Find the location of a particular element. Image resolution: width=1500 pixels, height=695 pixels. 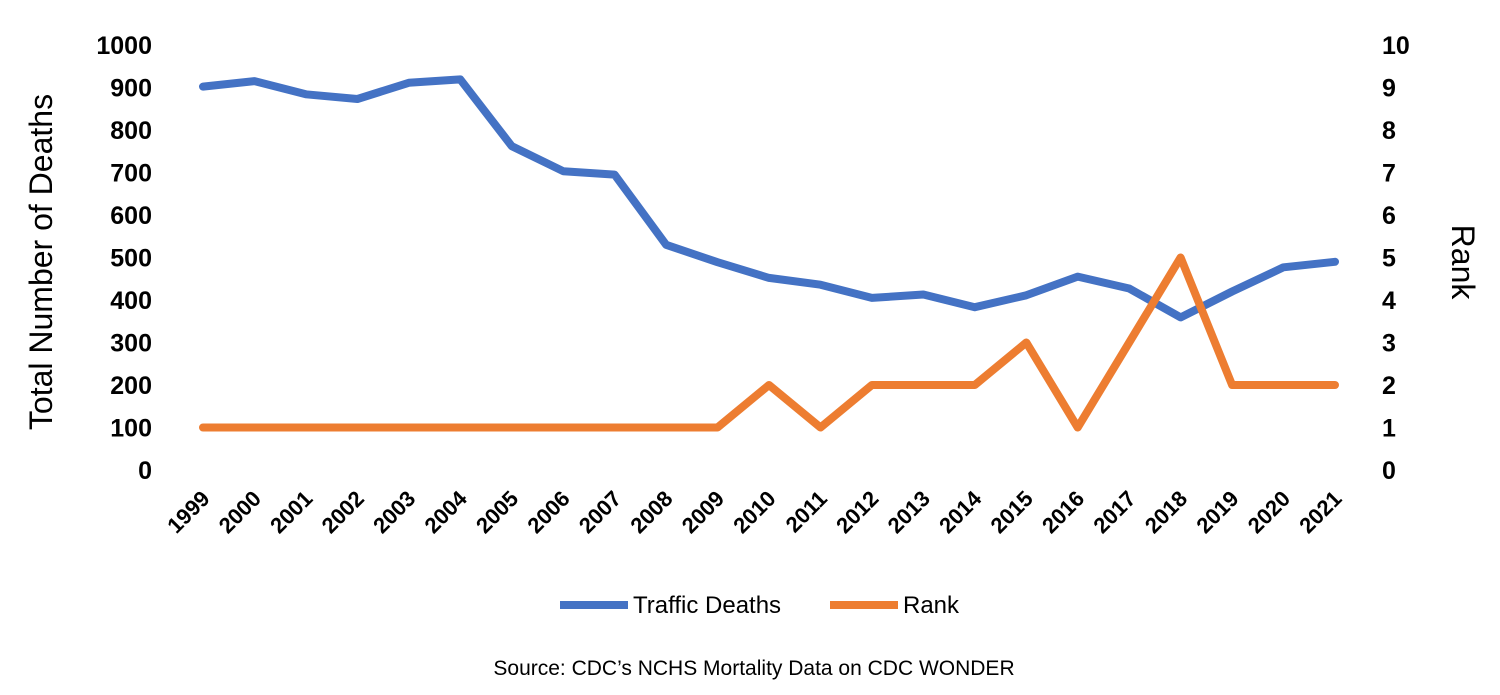

legend: Traffic Deaths Rank is located at coordinates (760, 605).